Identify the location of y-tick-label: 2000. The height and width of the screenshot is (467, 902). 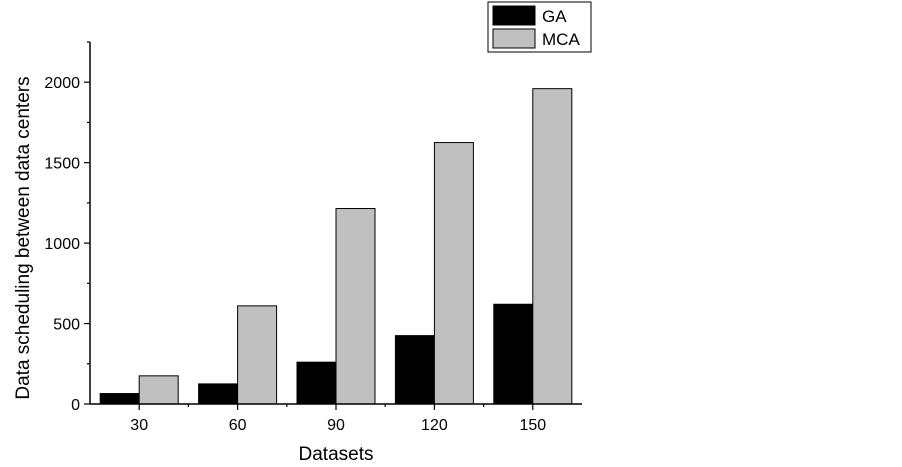
(62, 83).